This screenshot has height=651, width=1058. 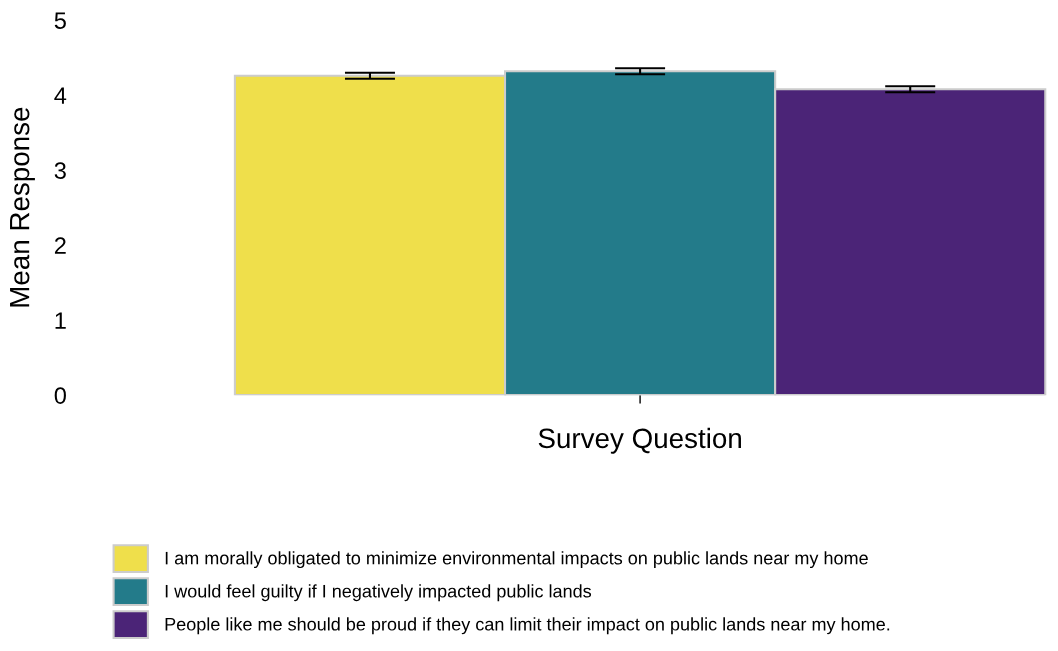 What do you see at coordinates (378, 593) in the screenshot?
I see `legend-label: I would feel guilty if I negatively impacted public lands` at bounding box center [378, 593].